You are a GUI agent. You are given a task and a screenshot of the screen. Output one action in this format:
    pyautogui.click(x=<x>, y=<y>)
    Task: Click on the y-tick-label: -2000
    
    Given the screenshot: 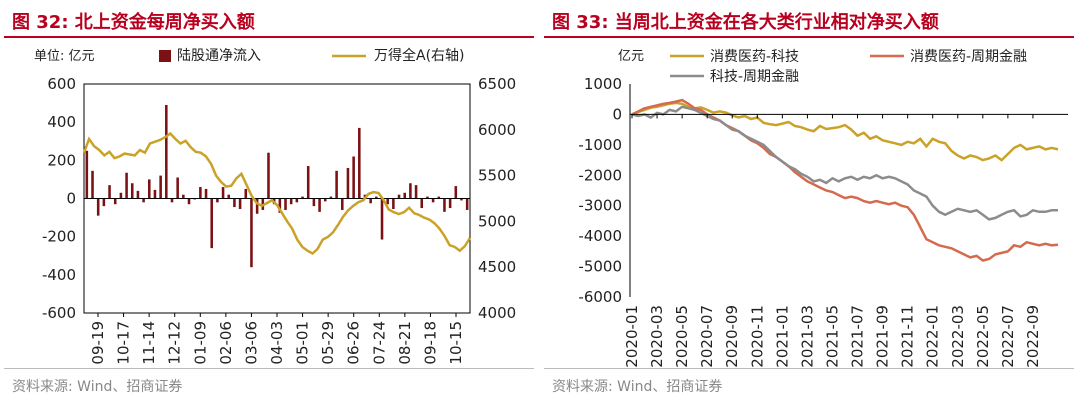 What is the action you would take?
    pyautogui.click(x=600, y=175)
    